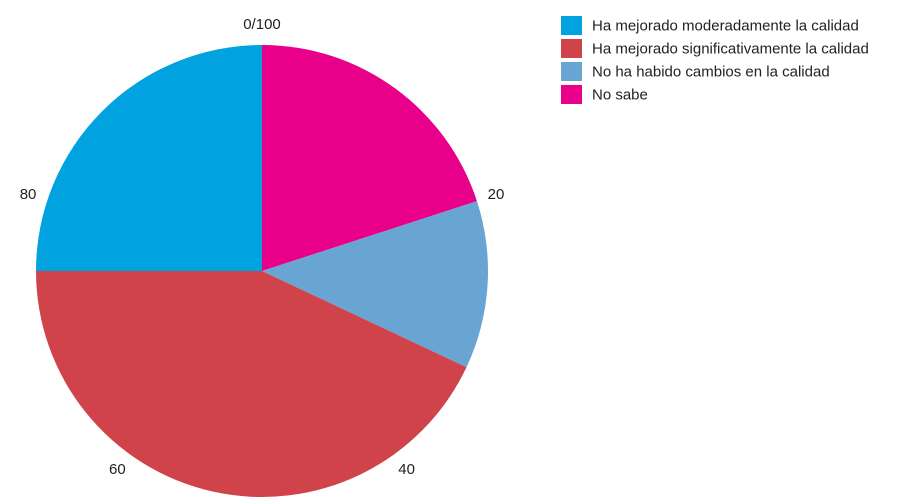 The image size is (897, 498). Describe the element at coordinates (725, 25) in the screenshot. I see `legend-label-ha-mejorado-moderadamente-la-calidad: Ha mejorado moderadamente la calidad` at that location.